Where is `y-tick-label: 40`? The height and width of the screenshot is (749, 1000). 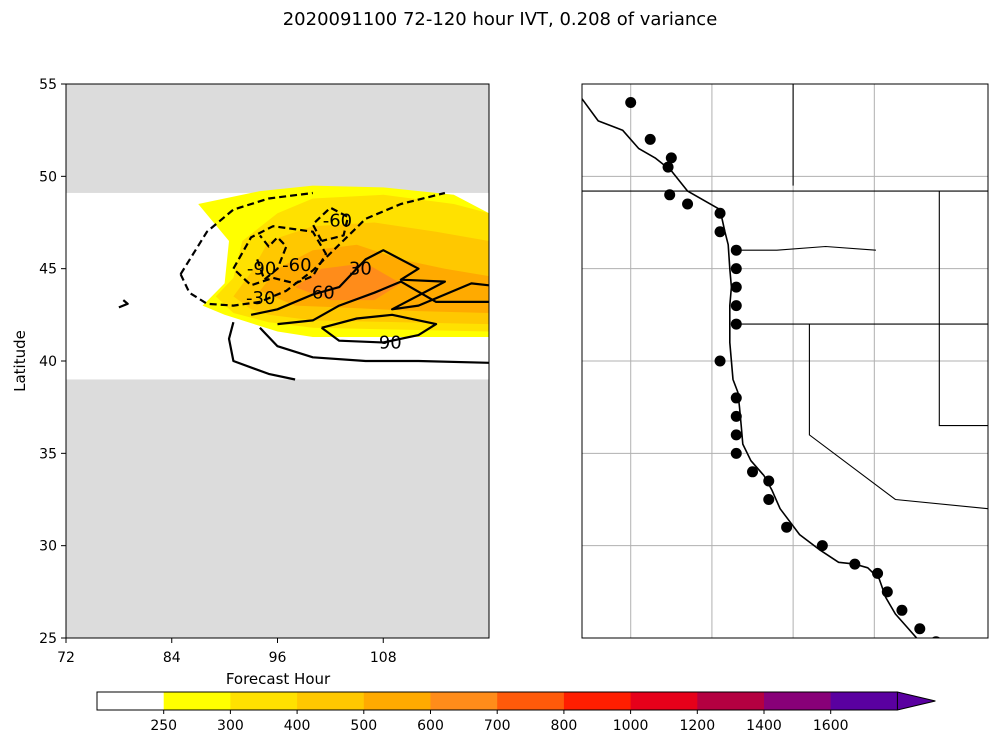
y-tick-label: 40 is located at coordinates (48, 362).